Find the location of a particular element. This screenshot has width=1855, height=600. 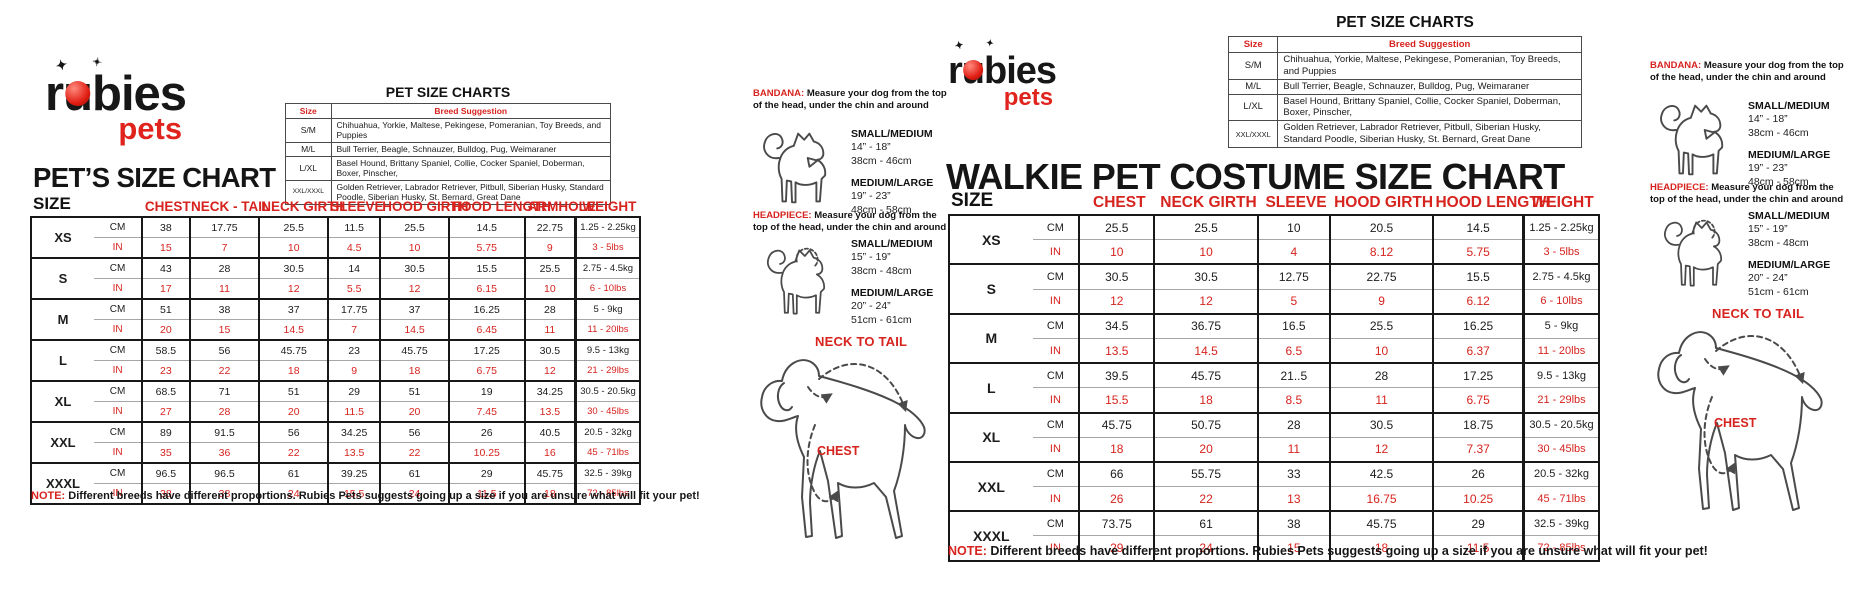

in-value: 18 is located at coordinates (414, 370).